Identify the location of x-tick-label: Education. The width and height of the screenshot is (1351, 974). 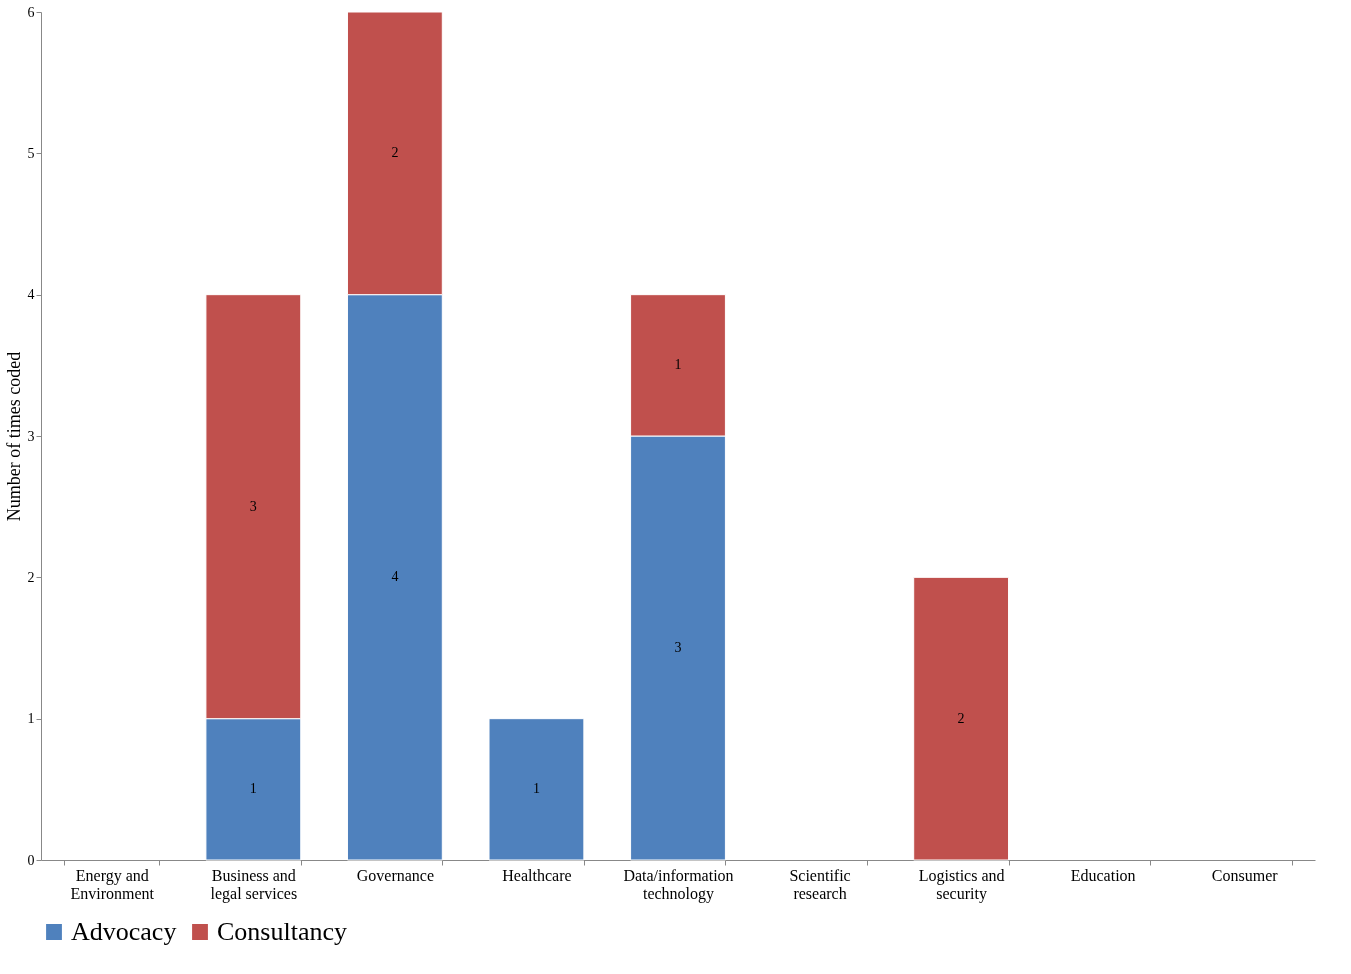
(1103, 875).